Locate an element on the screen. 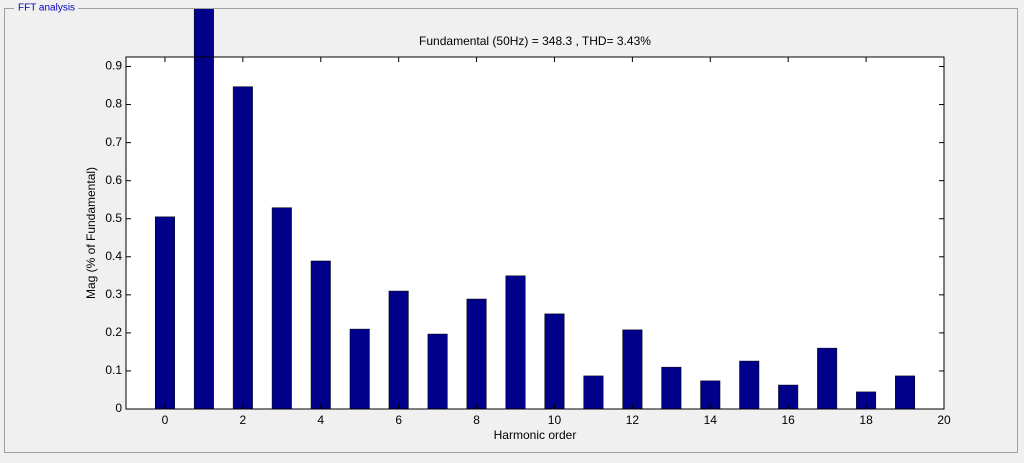 The height and width of the screenshot is (463, 1024). x-tick-label: 4 is located at coordinates (320, 420).